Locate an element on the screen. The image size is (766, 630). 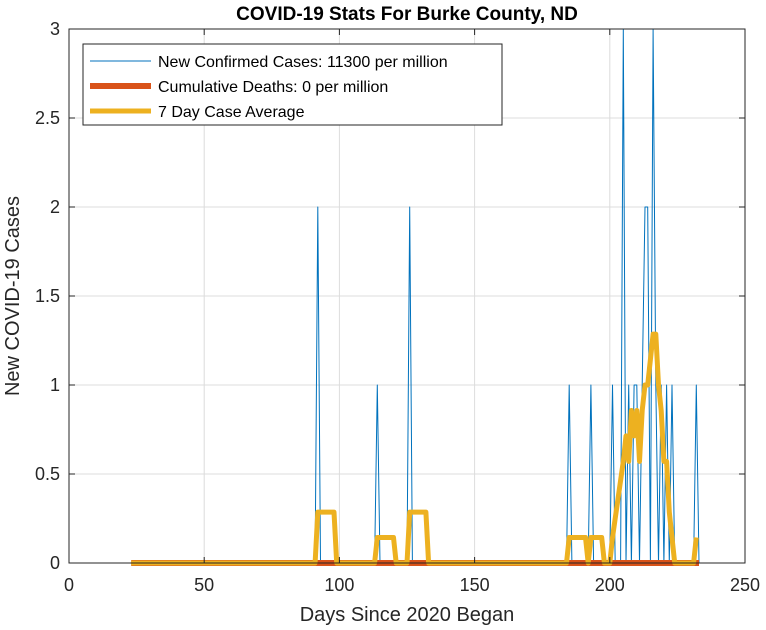
y-axis-label: New COVID-19 Cases is located at coordinates (13, 296).